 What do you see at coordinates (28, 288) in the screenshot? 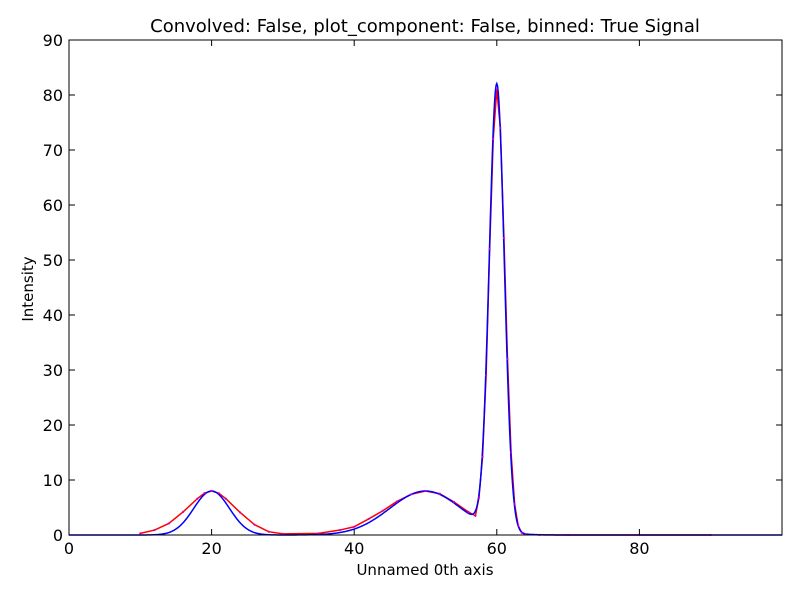
I see `y-axis-label: Intensity` at bounding box center [28, 288].